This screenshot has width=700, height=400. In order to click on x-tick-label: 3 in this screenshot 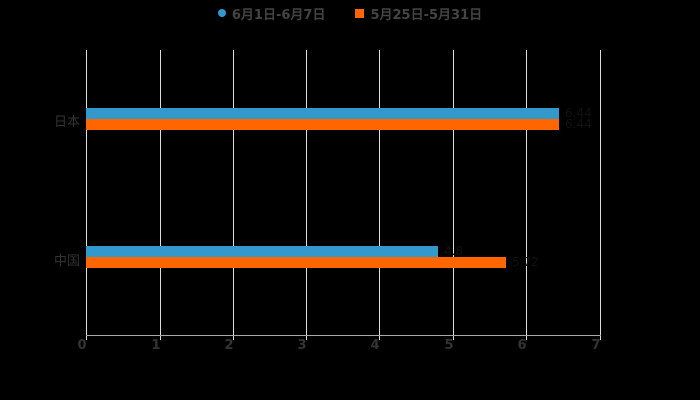, I will do `click(302, 345)`.